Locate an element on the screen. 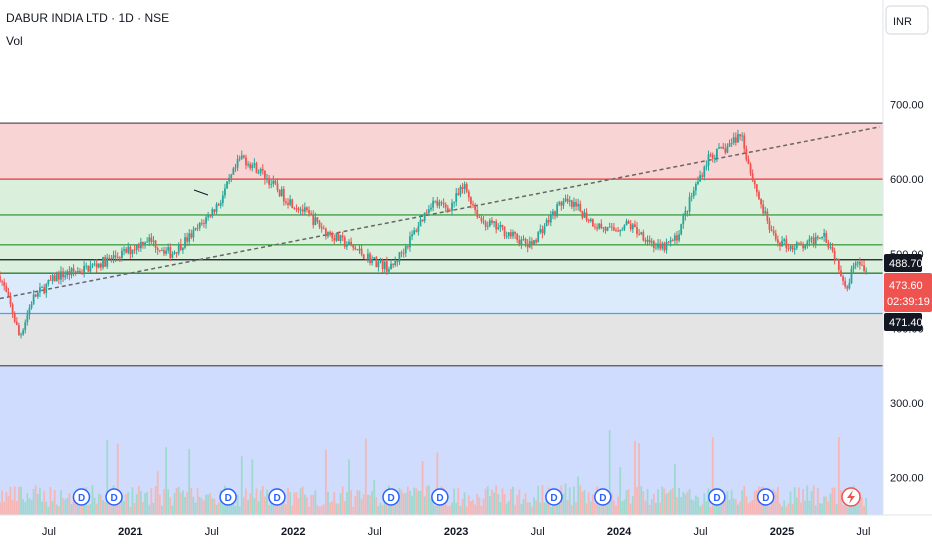 This screenshot has width=932, height=550. volume-indicator-label: Vol is located at coordinates (14, 41).